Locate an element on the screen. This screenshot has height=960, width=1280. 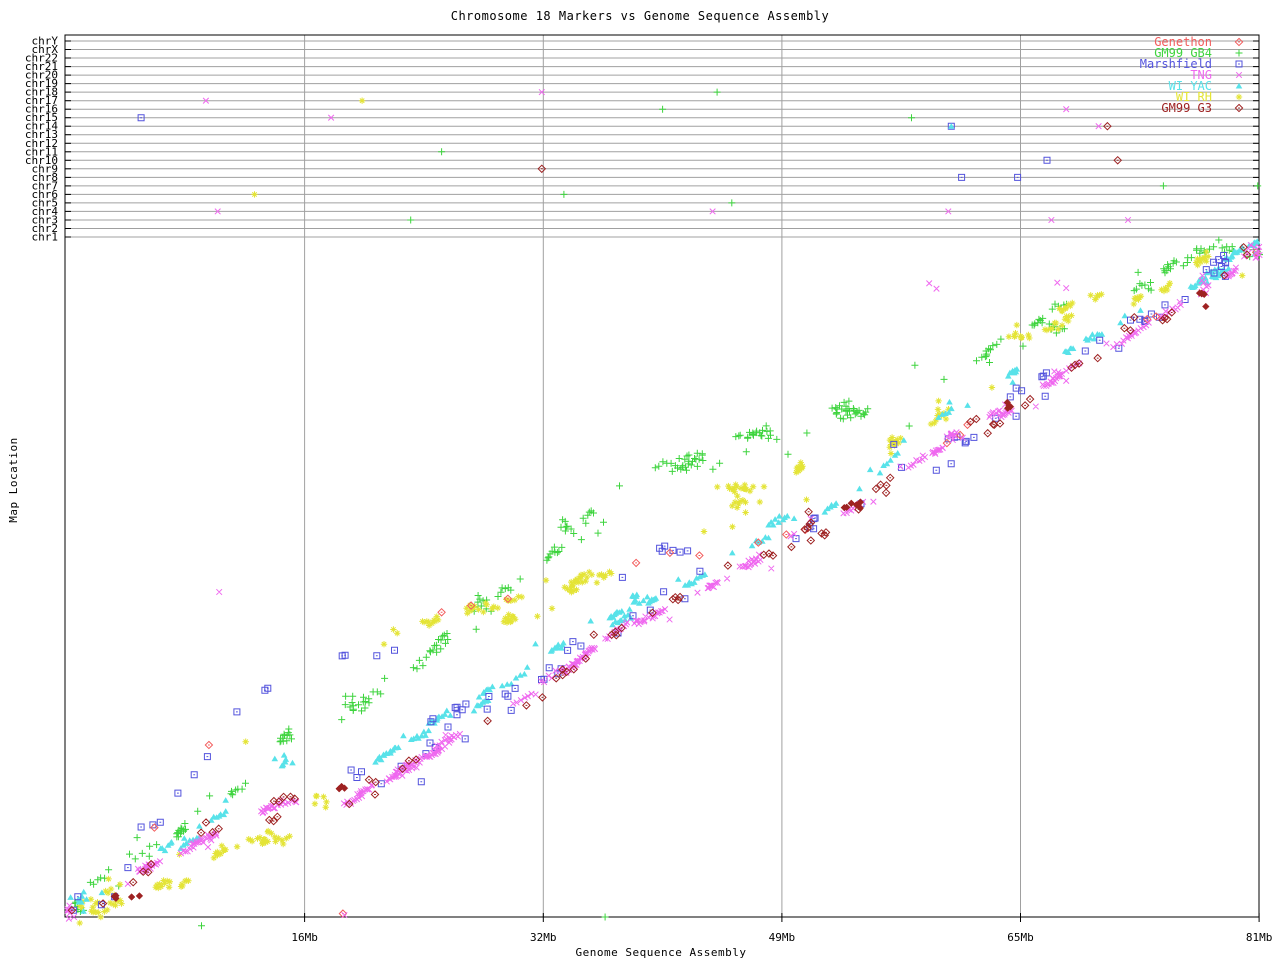
chr-label-chr5: chr5 is located at coordinates (45, 202).